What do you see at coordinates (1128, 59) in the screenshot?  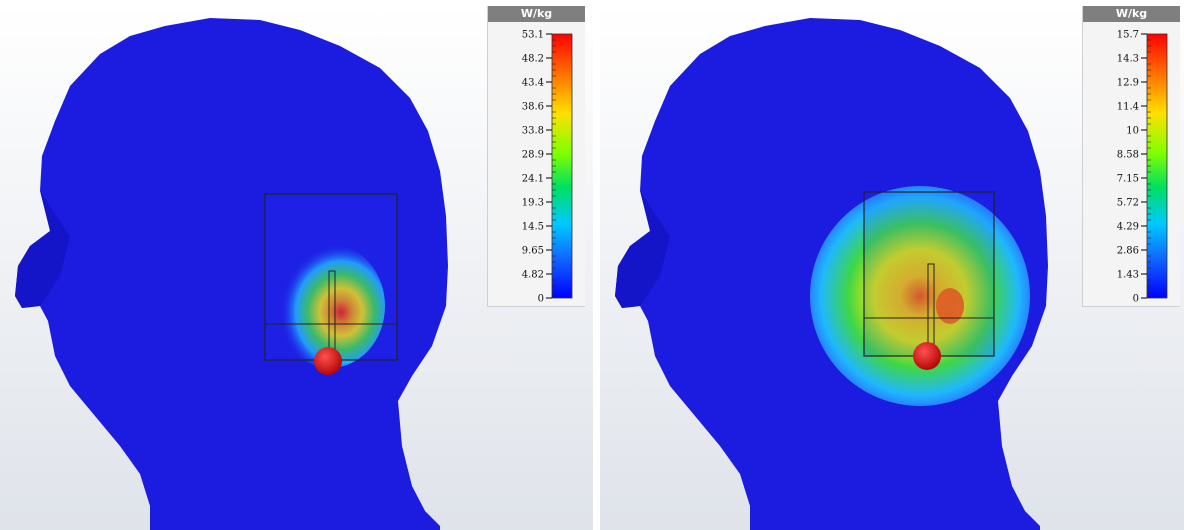 I see `colorbar-tick-label: 14.3` at bounding box center [1128, 59].